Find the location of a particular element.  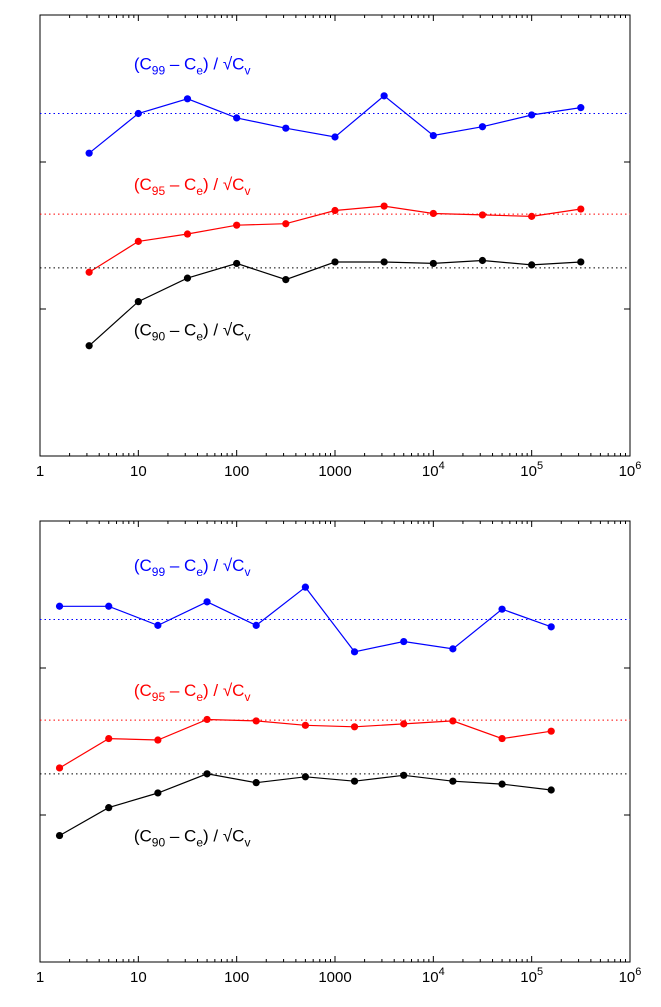

x-tick-label-exponent: 4 is located at coordinates (442, 972).